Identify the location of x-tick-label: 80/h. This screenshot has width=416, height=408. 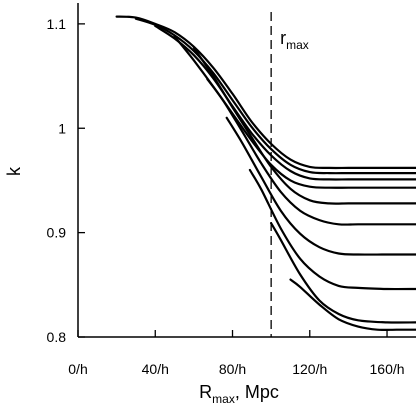
(232, 369).